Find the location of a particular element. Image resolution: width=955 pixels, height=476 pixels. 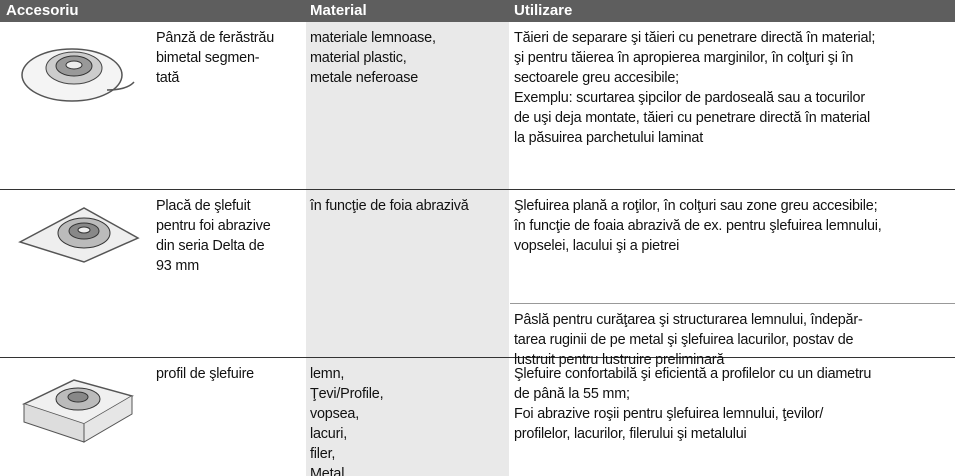

saw-blade-icon is located at coordinates (78, 75).